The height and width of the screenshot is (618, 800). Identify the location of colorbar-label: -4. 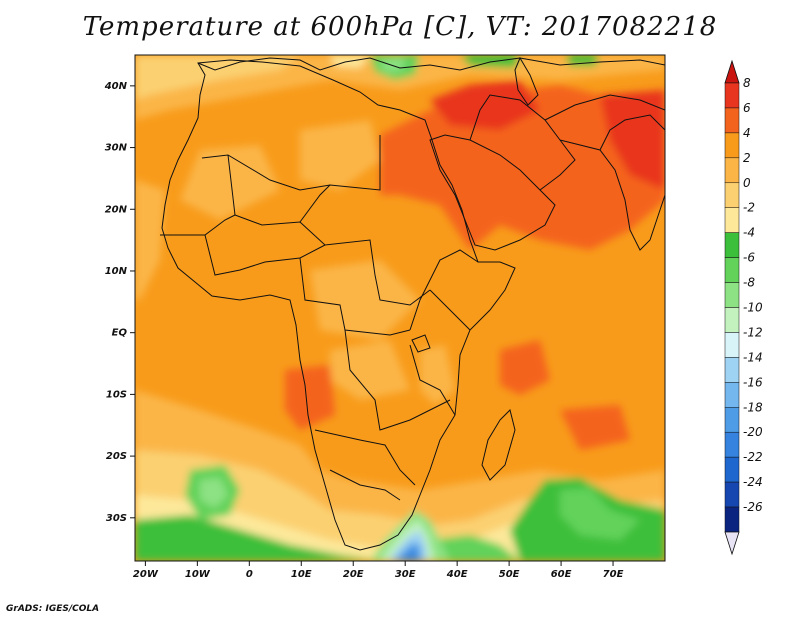
(749, 233).